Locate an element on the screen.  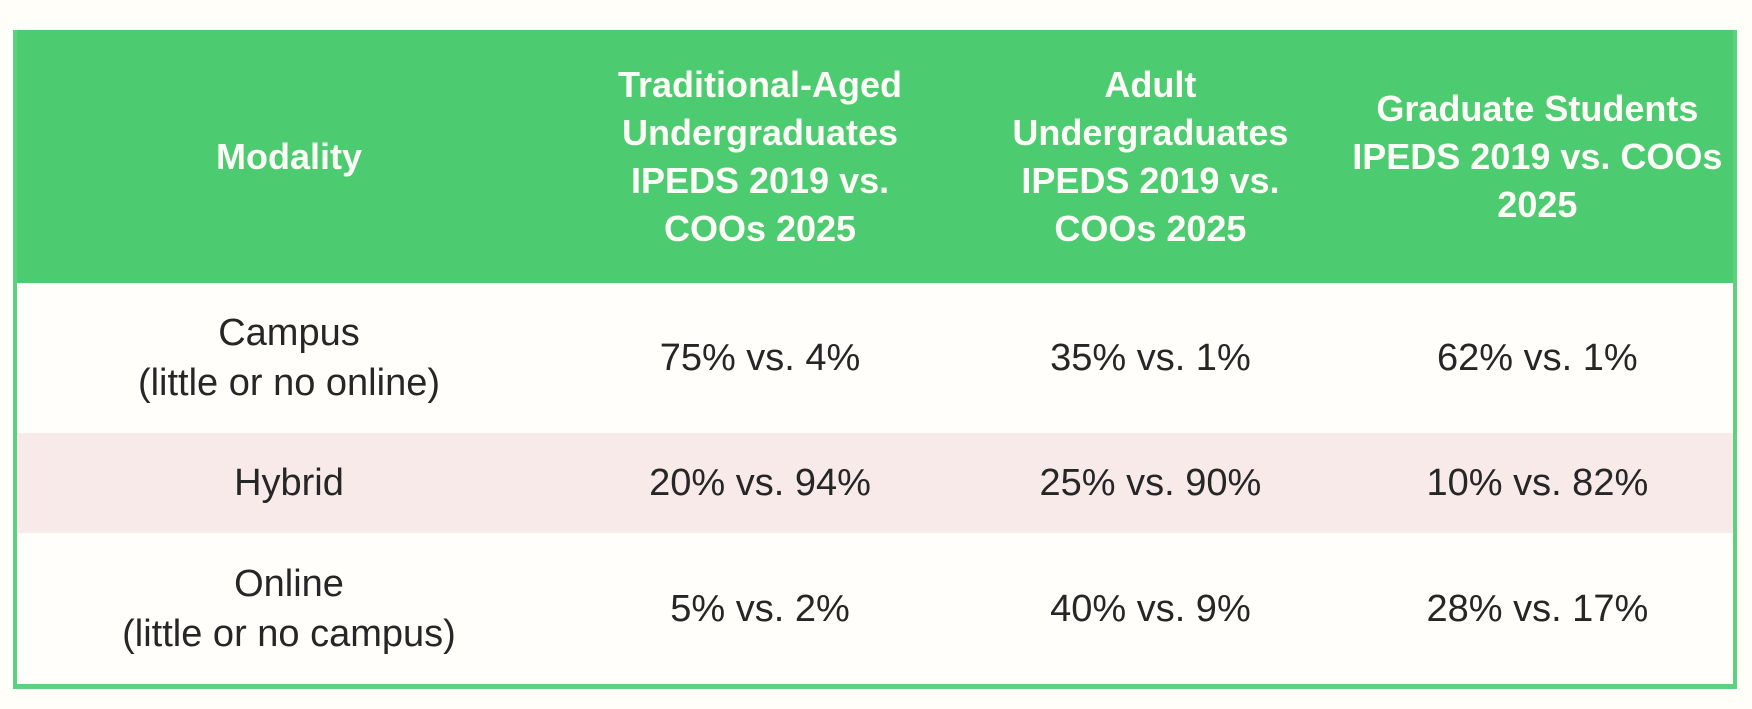
modality-label-line: (little or no online) is located at coordinates (288, 383).